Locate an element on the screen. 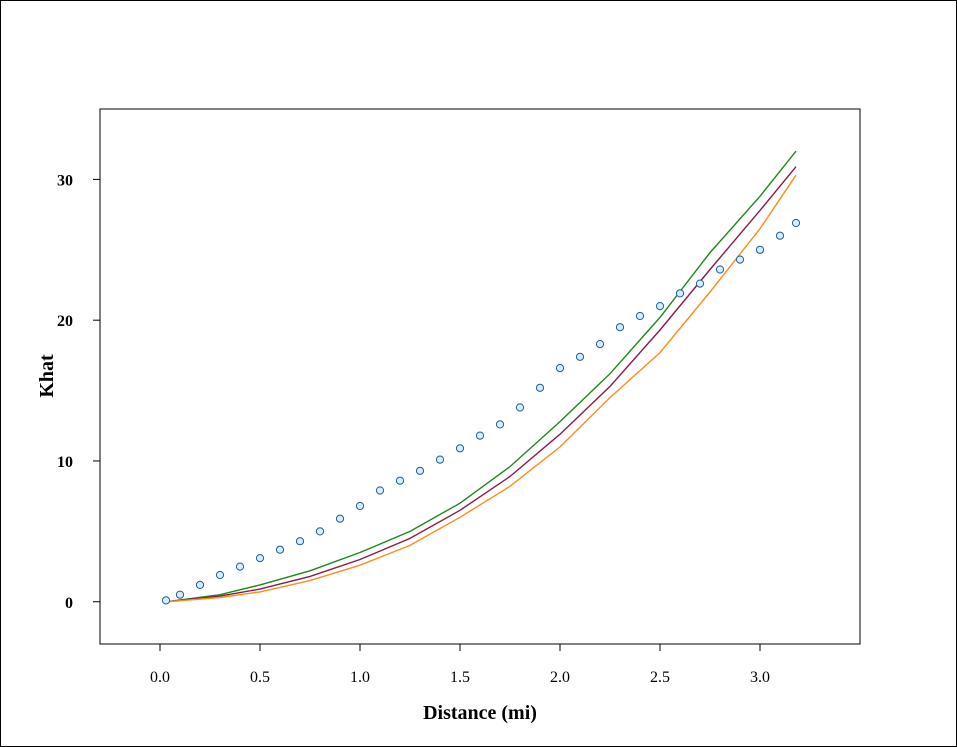 The width and height of the screenshot is (957, 747). y-tick-label: 20 is located at coordinates (65, 321).